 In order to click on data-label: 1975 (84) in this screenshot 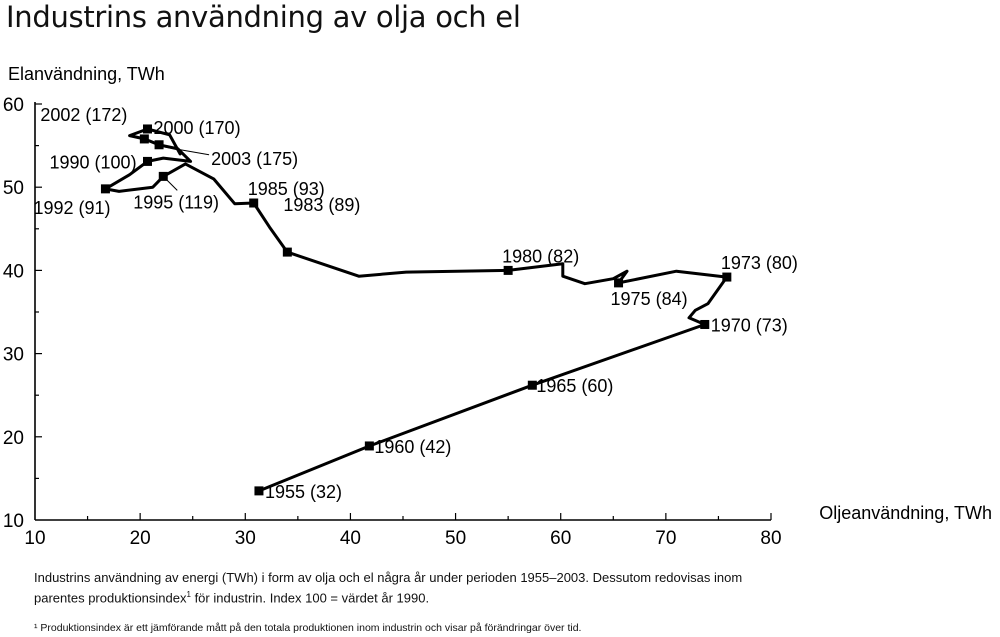, I will do `click(649, 299)`.